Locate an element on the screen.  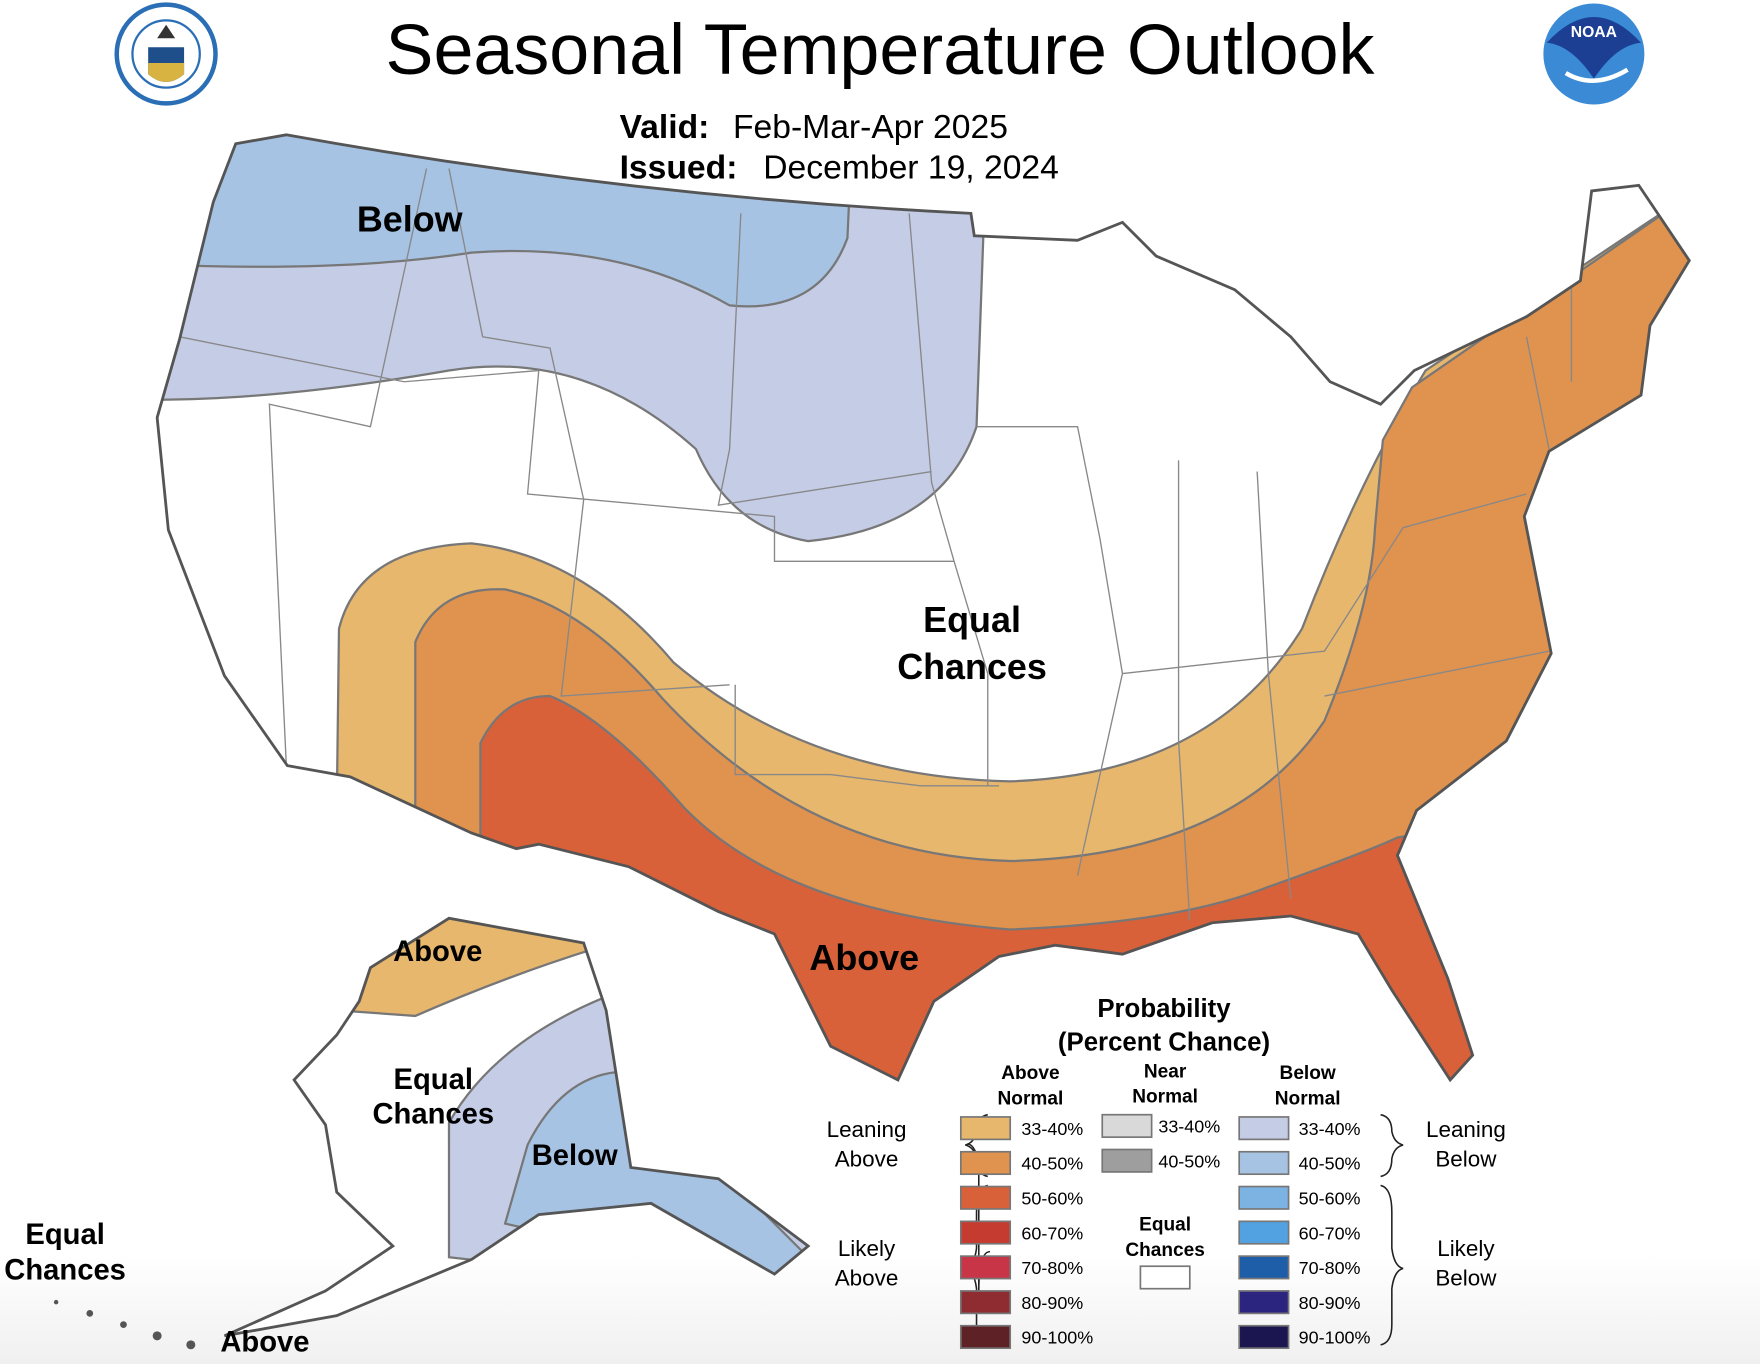
legend-label-below-1: 40-50% is located at coordinates (1330, 1164).